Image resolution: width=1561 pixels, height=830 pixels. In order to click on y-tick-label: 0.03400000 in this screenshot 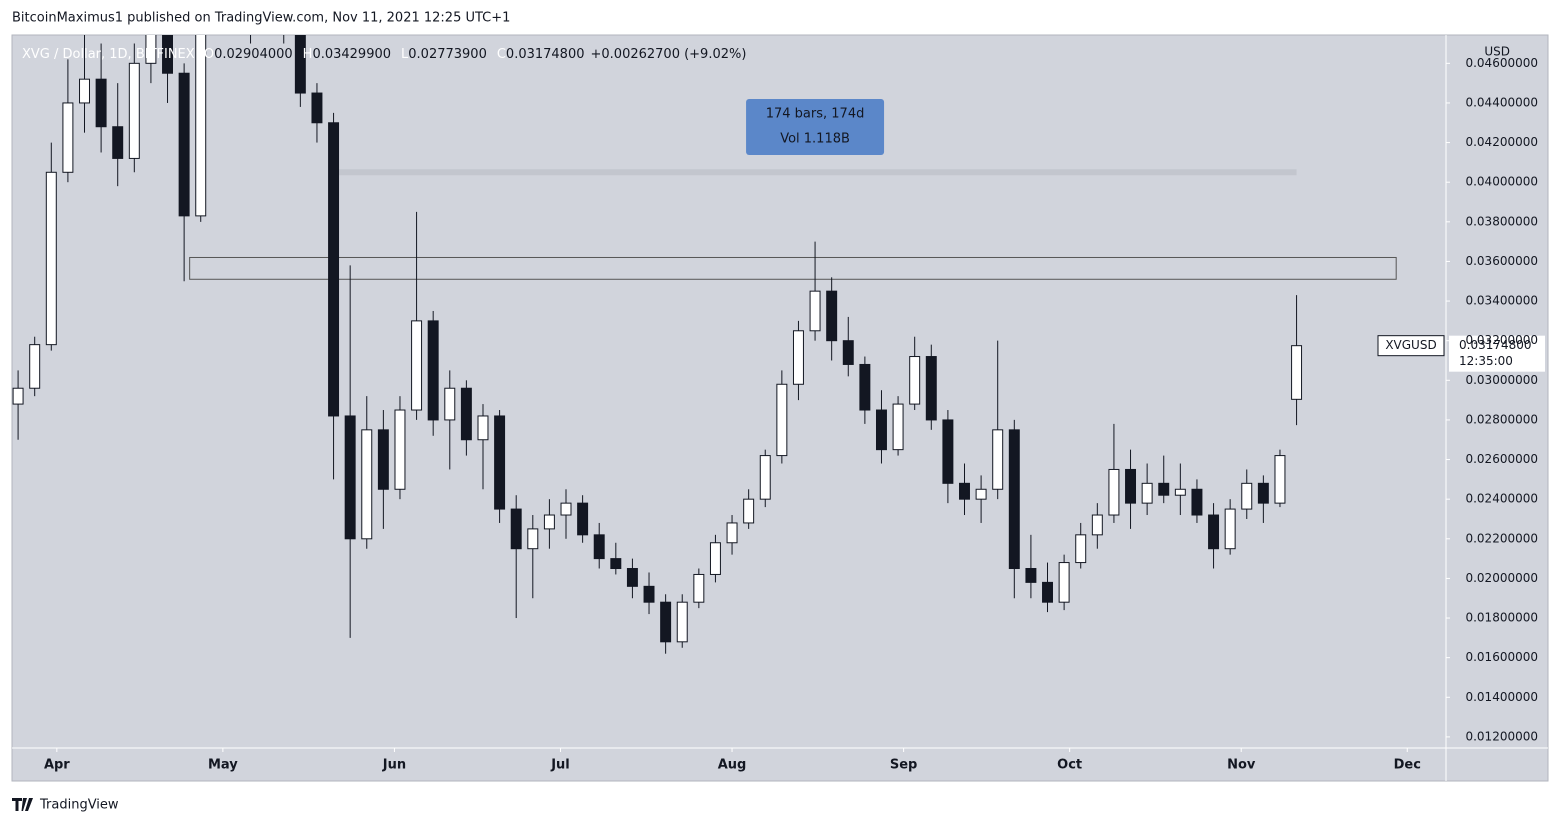, I will do `click(1501, 301)`.